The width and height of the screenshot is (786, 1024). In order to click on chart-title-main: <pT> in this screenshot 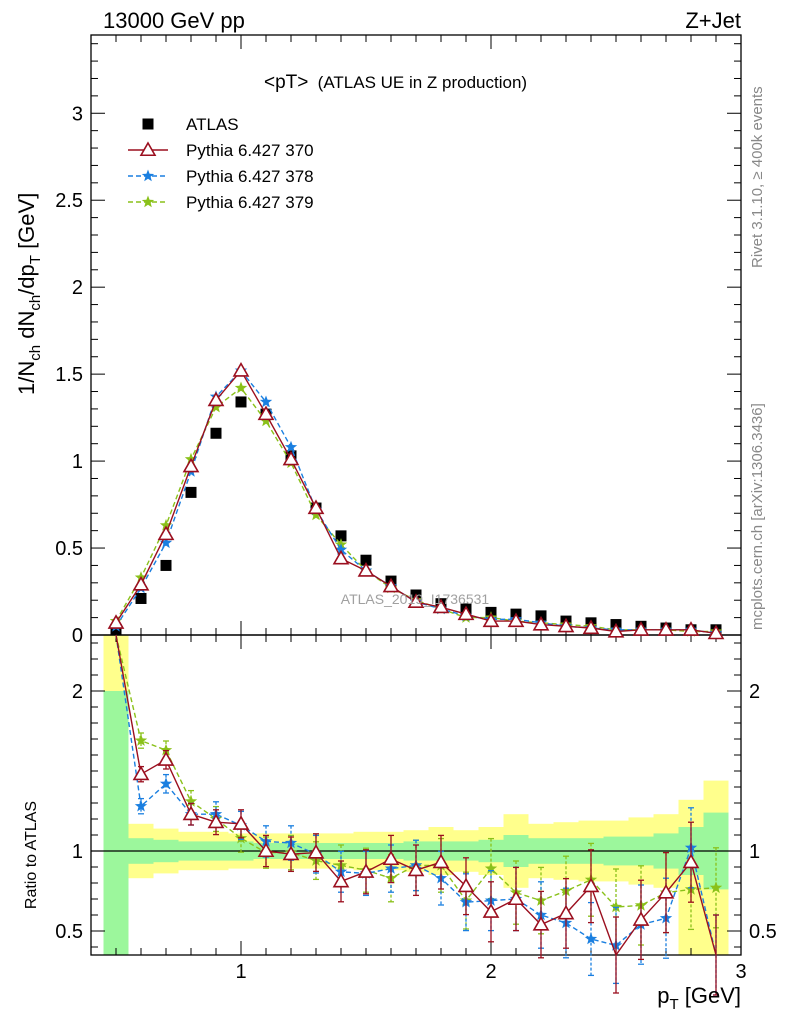, I will do `click(286, 82)`.